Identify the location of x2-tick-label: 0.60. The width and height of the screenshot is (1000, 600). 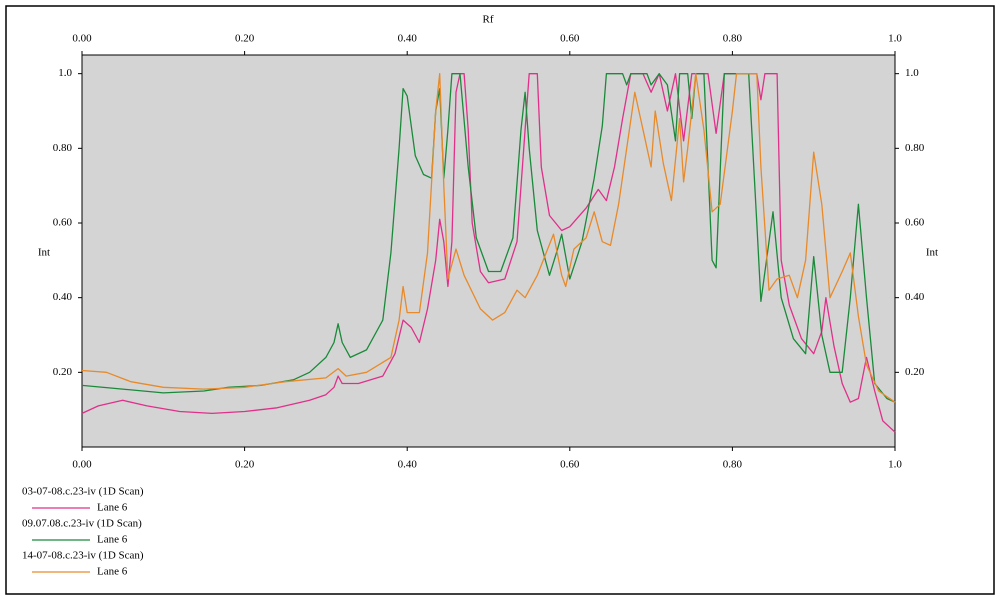
(570, 39).